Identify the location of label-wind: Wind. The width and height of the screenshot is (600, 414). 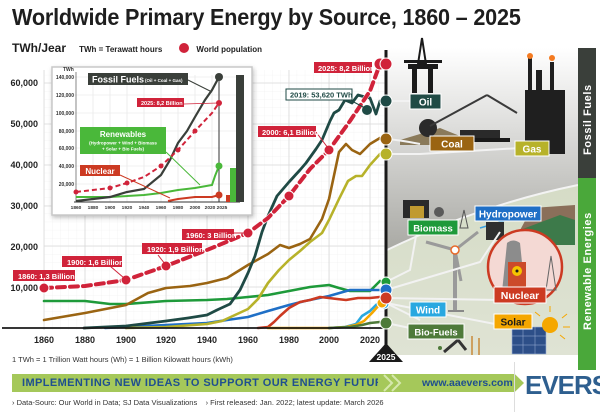
(428, 309).